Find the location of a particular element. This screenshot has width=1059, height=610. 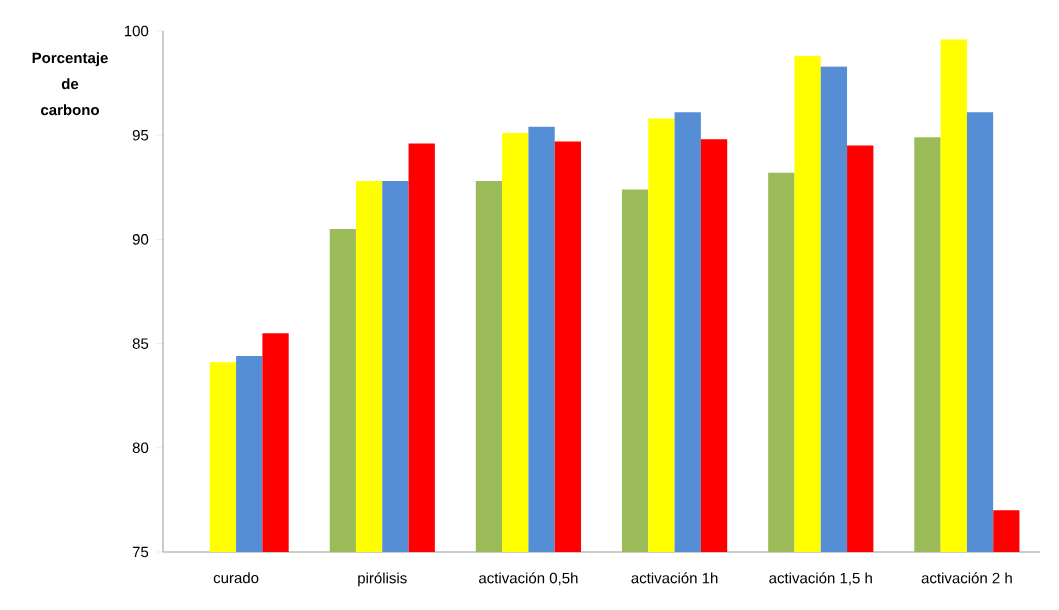

y-tick-label: 85 is located at coordinates (140, 343).